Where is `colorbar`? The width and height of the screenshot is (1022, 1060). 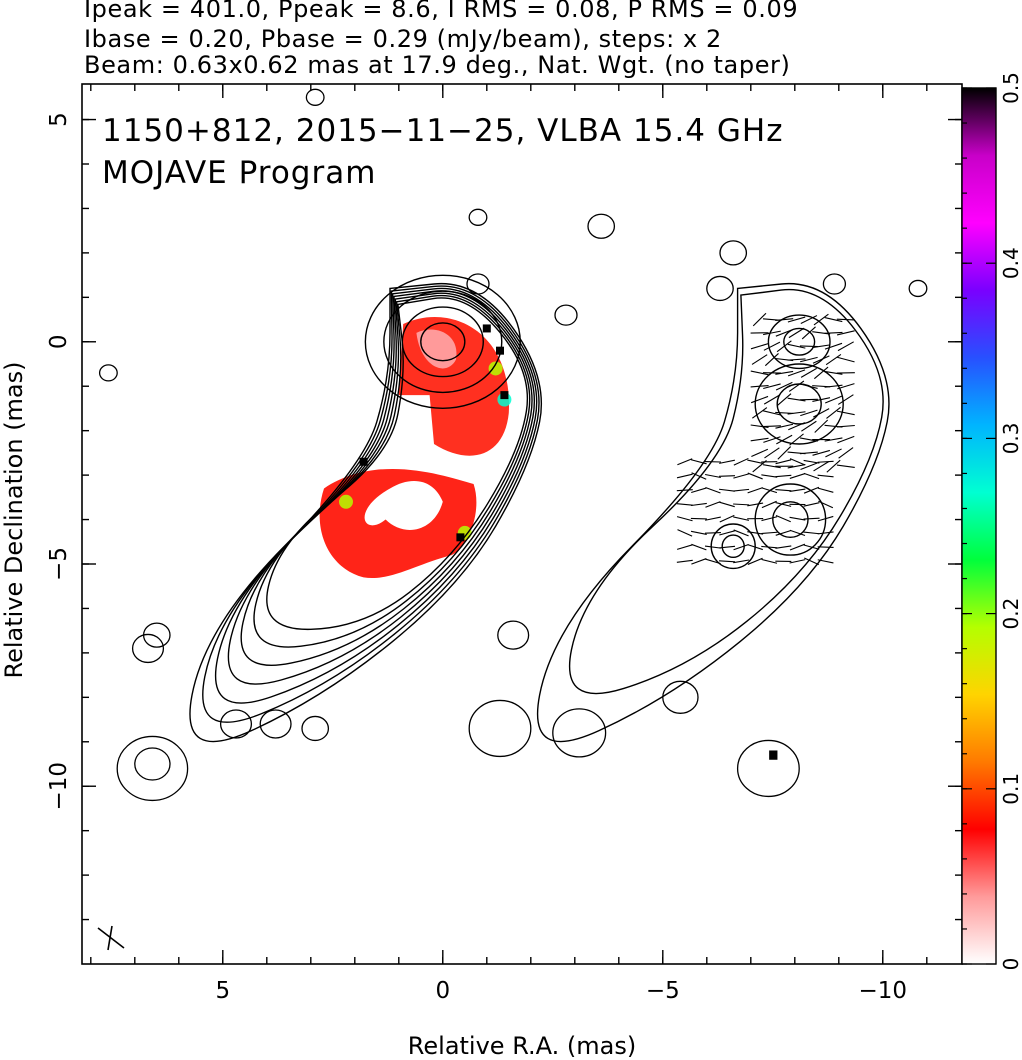
colorbar is located at coordinates (979, 526).